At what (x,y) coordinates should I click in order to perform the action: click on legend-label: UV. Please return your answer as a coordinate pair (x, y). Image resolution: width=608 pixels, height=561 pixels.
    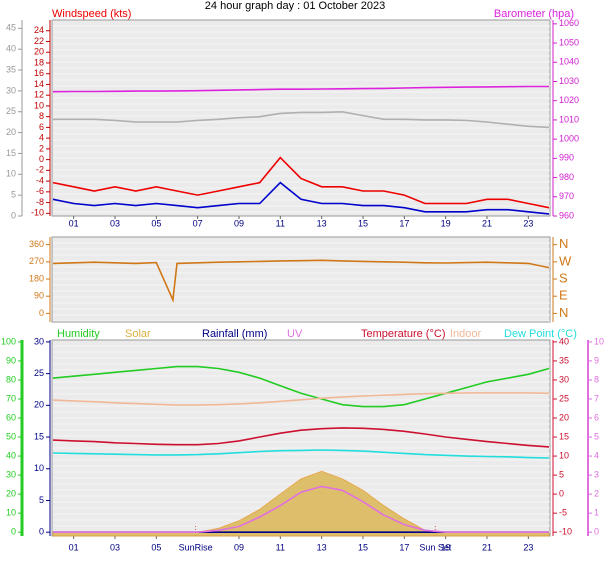
    Looking at the image, I should click on (295, 334).